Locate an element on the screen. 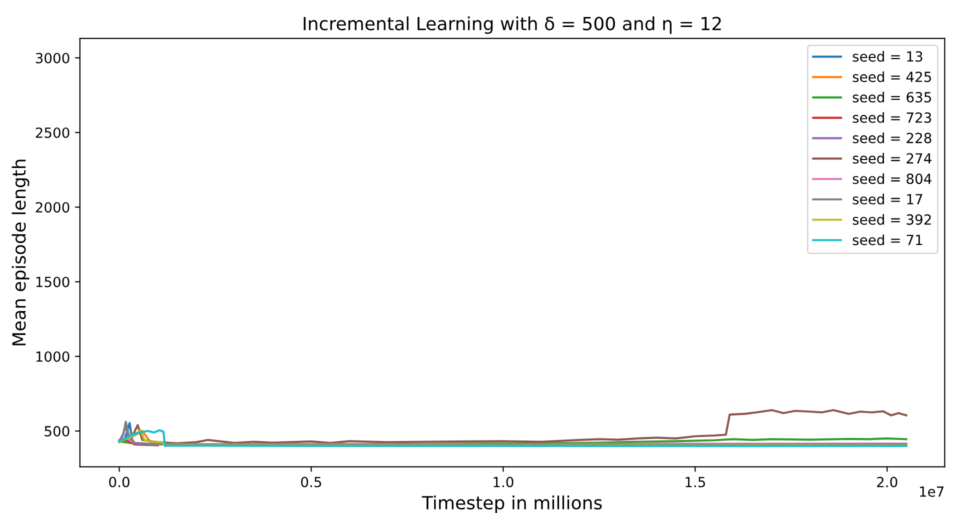  legend-label: seed = 804 is located at coordinates (892, 178).